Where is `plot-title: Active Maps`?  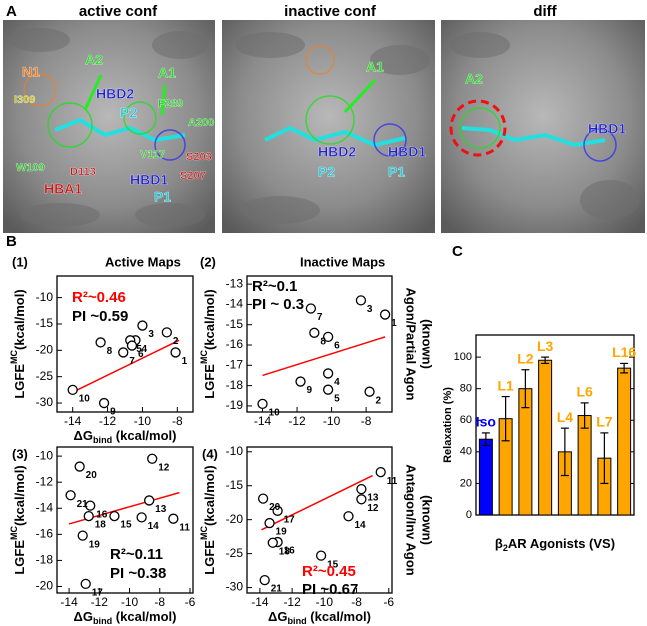
plot-title: Active Maps is located at coordinates (143, 261).